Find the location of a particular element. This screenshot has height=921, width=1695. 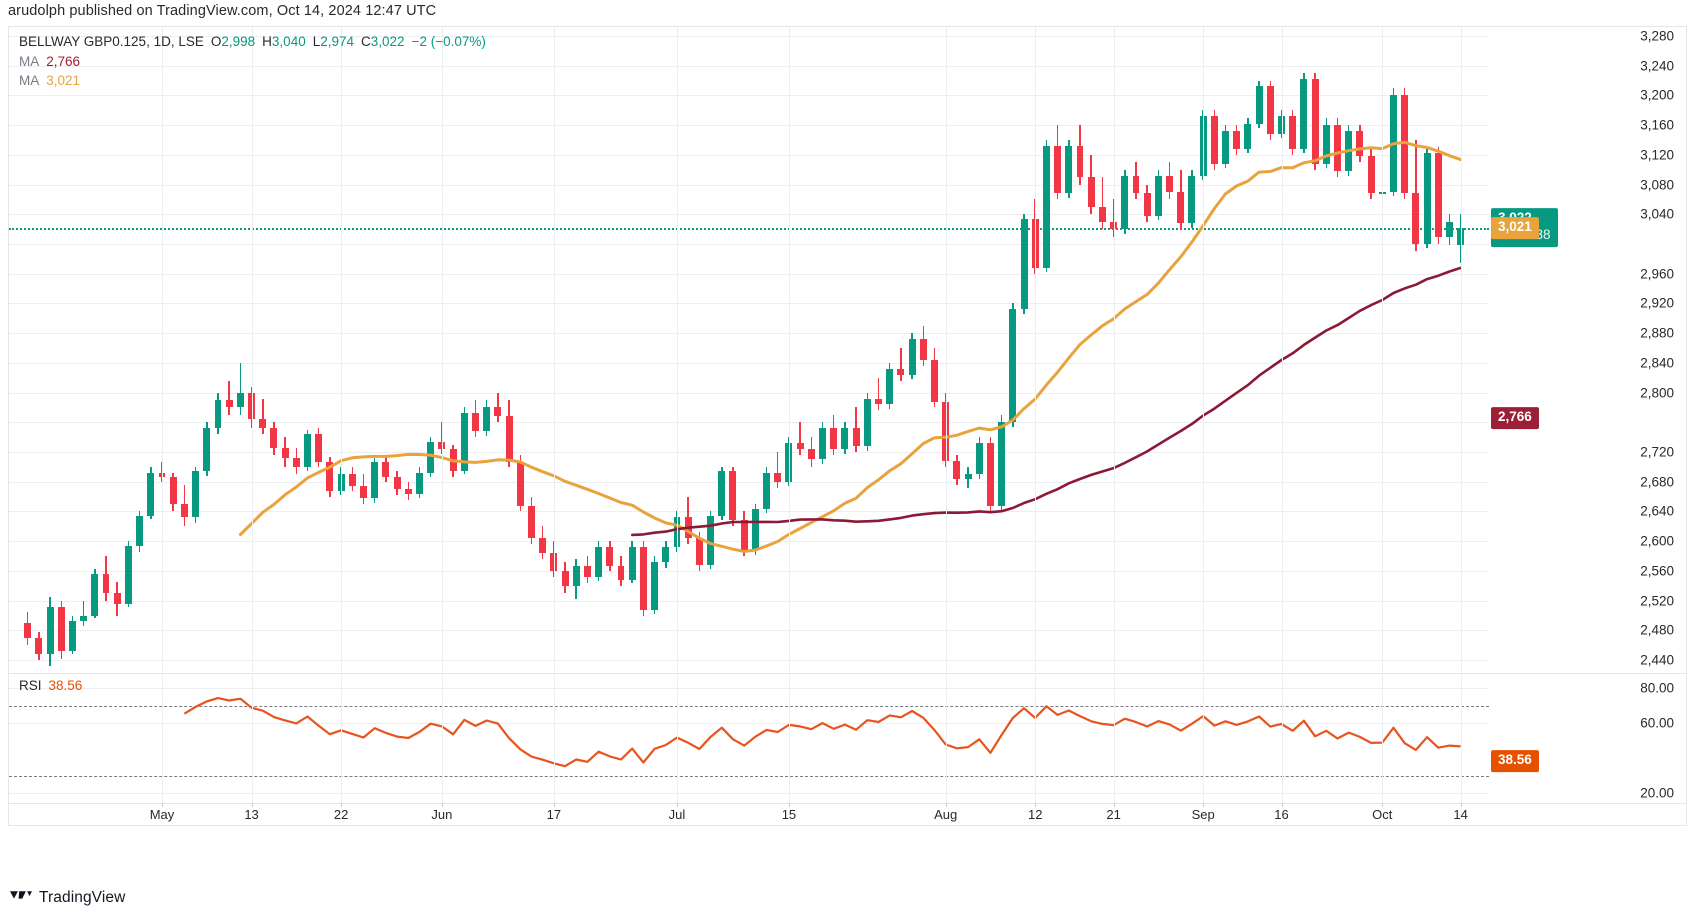

time-axis: May 13 22 Jun 17 Jul 15 Aug 12 21 Sep 16 Oct 14 is located at coordinates (847, 814).